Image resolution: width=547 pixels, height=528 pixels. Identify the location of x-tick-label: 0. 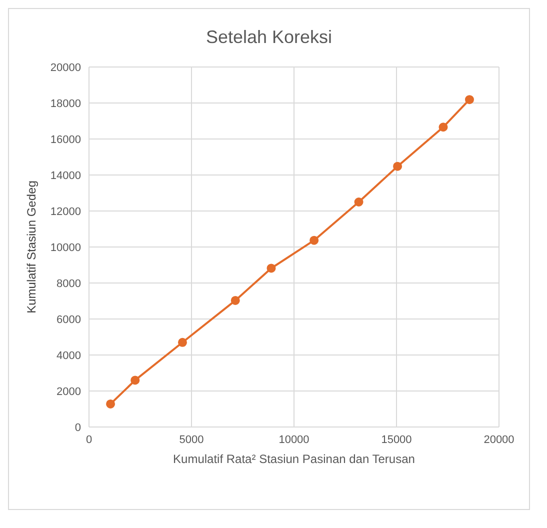
(89, 440).